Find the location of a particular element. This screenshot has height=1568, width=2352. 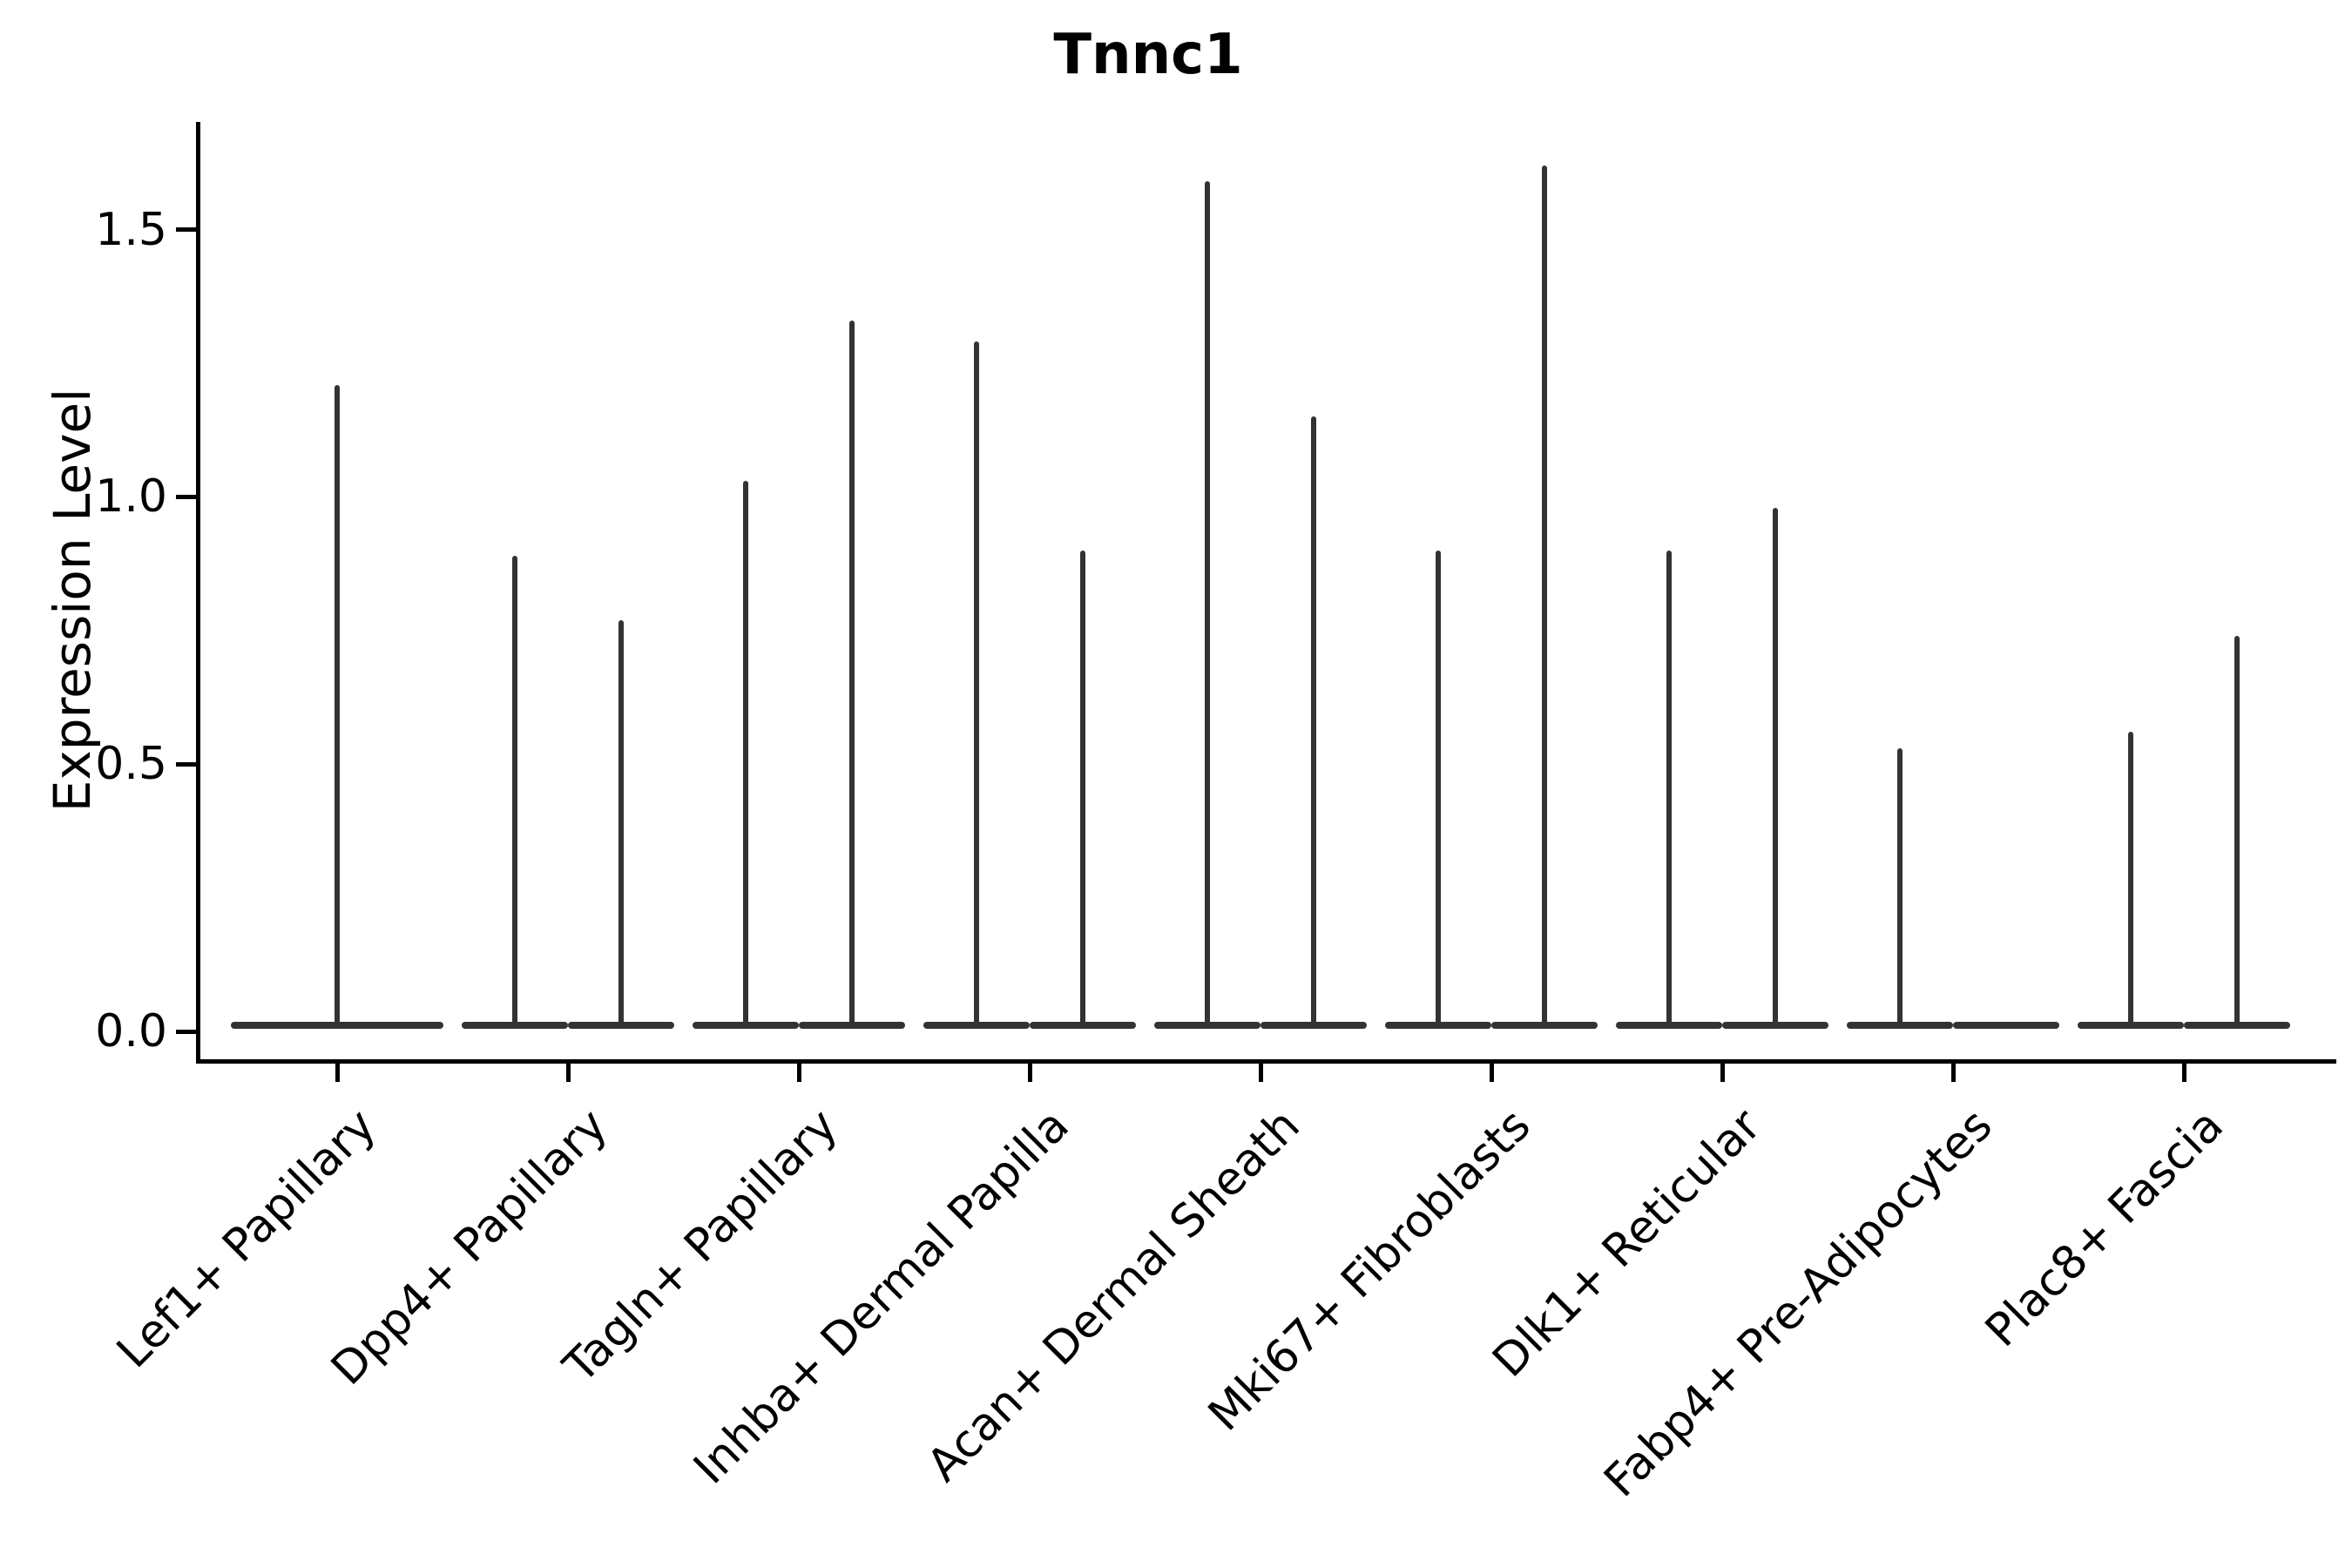

violin-base-line is located at coordinates (2006, 1025).